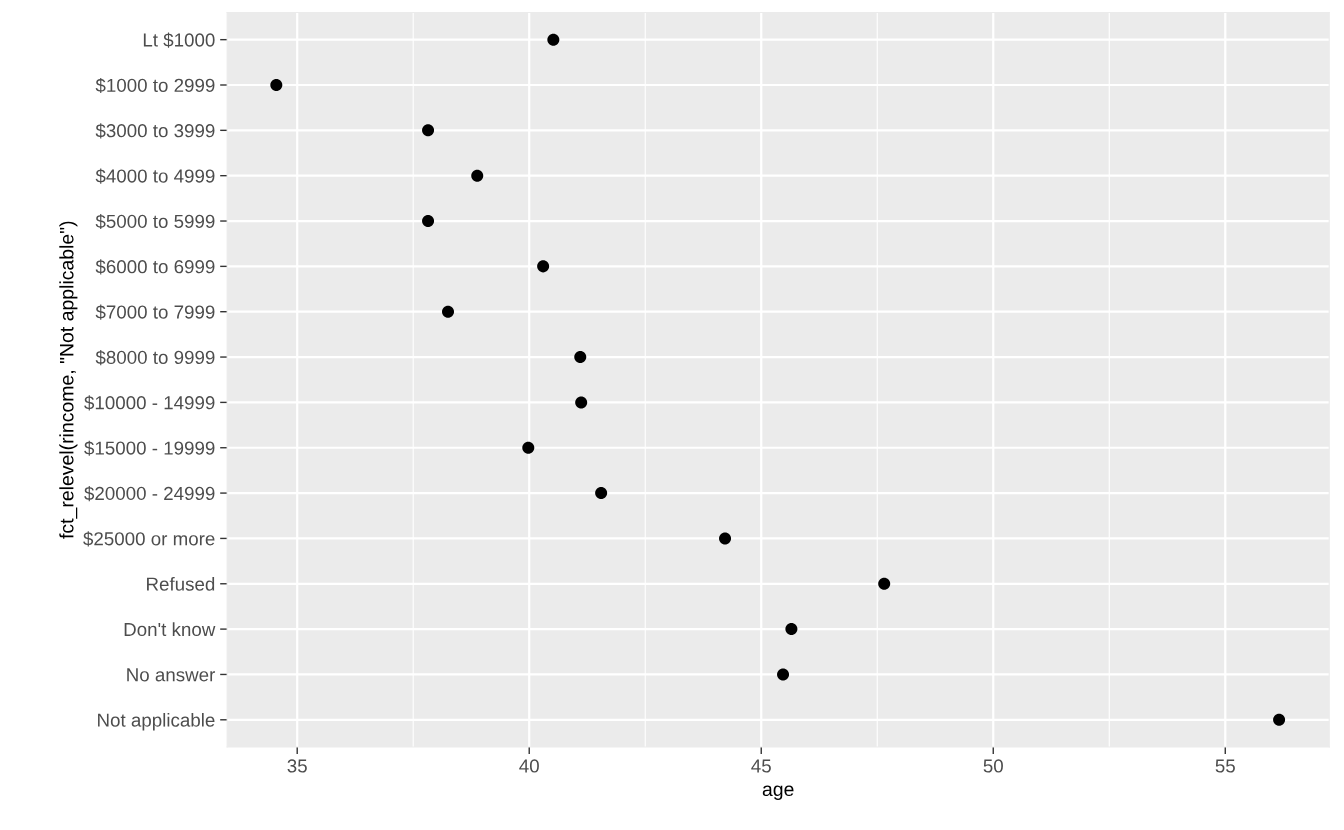 This screenshot has width=1344, height=830. Describe the element at coordinates (68, 380) in the screenshot. I see `y-axis-title: fct_relevel(rincome, "Not applicable")` at that location.